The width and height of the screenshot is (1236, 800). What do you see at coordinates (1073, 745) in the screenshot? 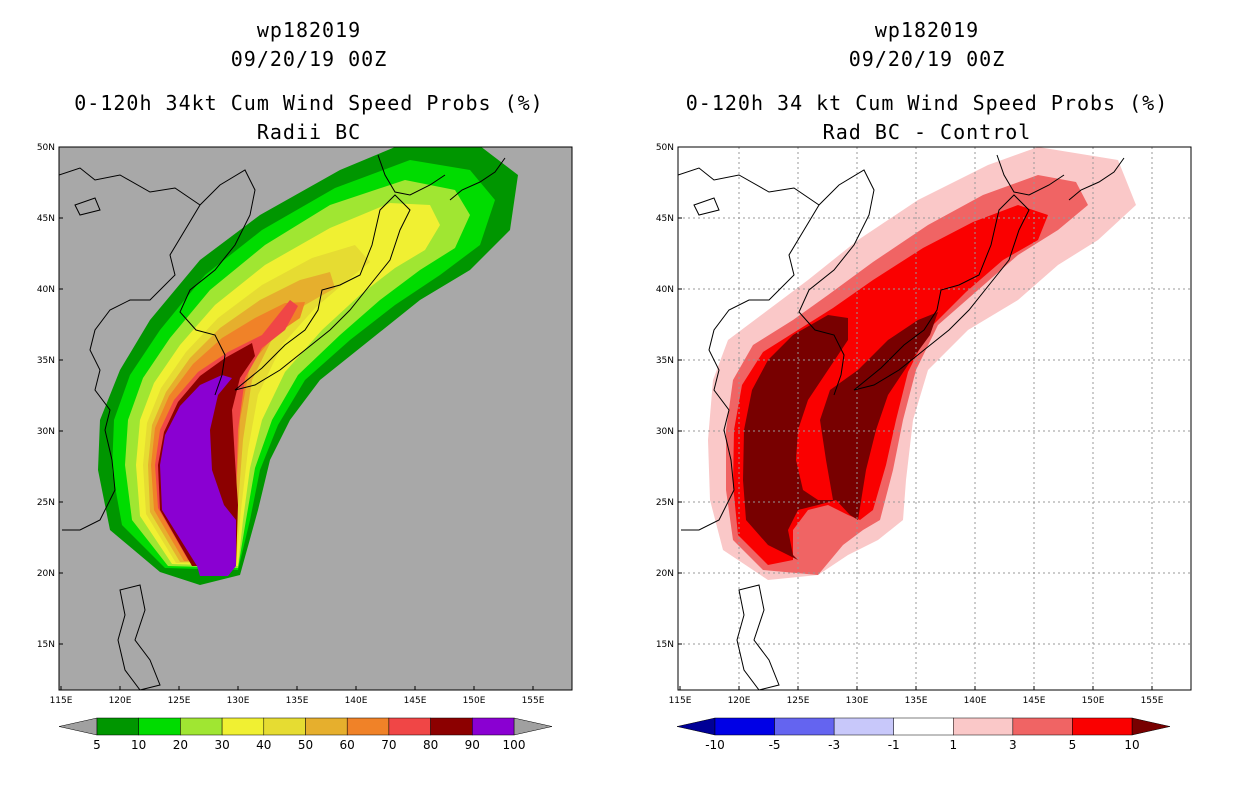
I see `colorbar-label: 5` at bounding box center [1073, 745].